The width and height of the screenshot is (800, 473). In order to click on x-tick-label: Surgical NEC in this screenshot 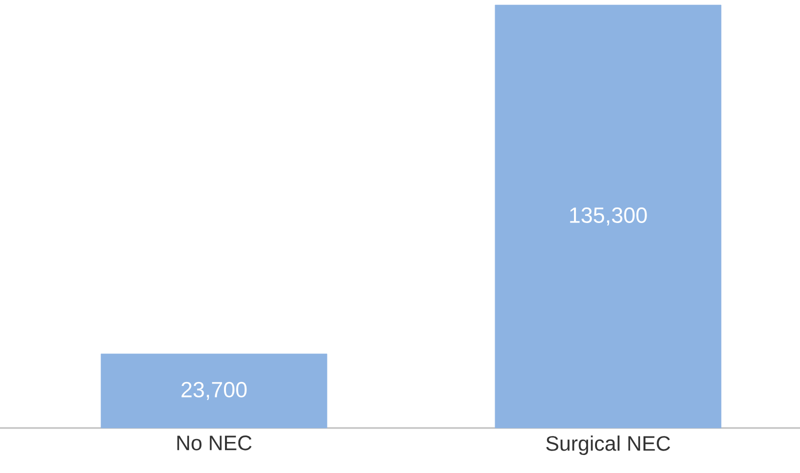, I will do `click(608, 446)`.